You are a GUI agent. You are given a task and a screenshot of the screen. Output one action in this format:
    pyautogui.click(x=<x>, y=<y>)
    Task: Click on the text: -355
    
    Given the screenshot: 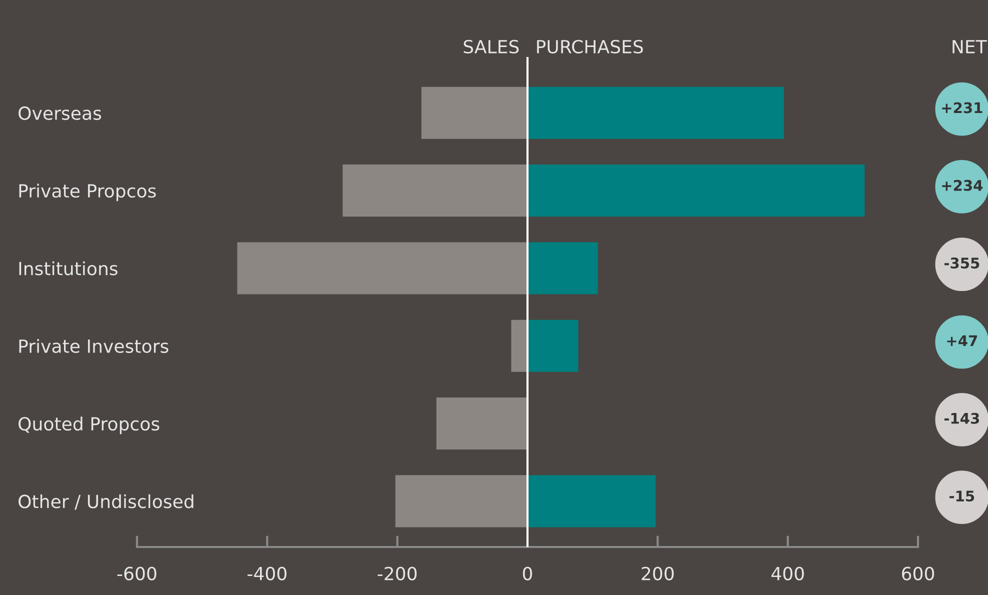 What is the action you would take?
    pyautogui.click(x=962, y=263)
    